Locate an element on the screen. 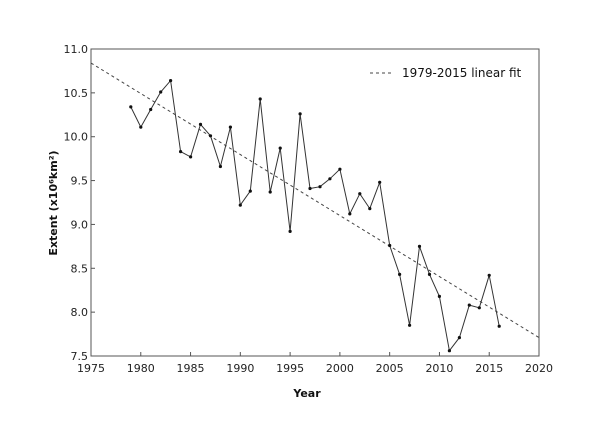 The width and height of the screenshot is (600, 436). y-tick-label: 11.0 is located at coordinates (76, 49).